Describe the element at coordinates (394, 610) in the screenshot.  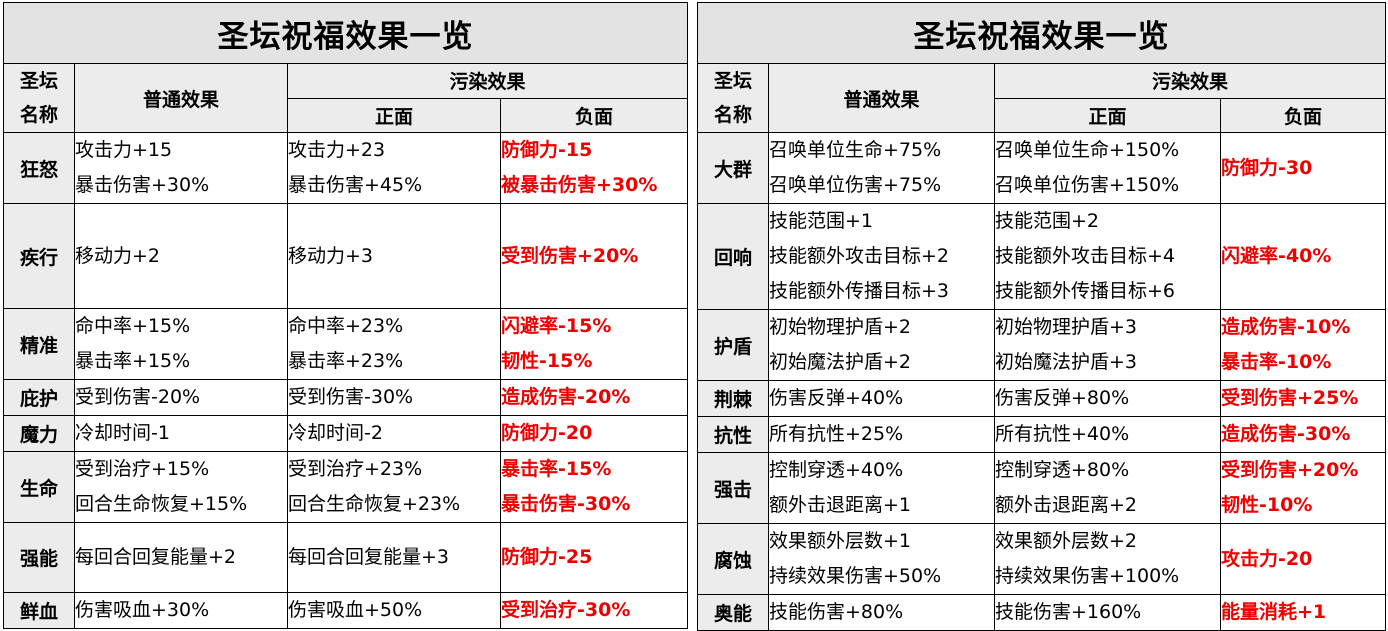
I see `positive-effect-cell: 伤害吸血+50%` at that location.